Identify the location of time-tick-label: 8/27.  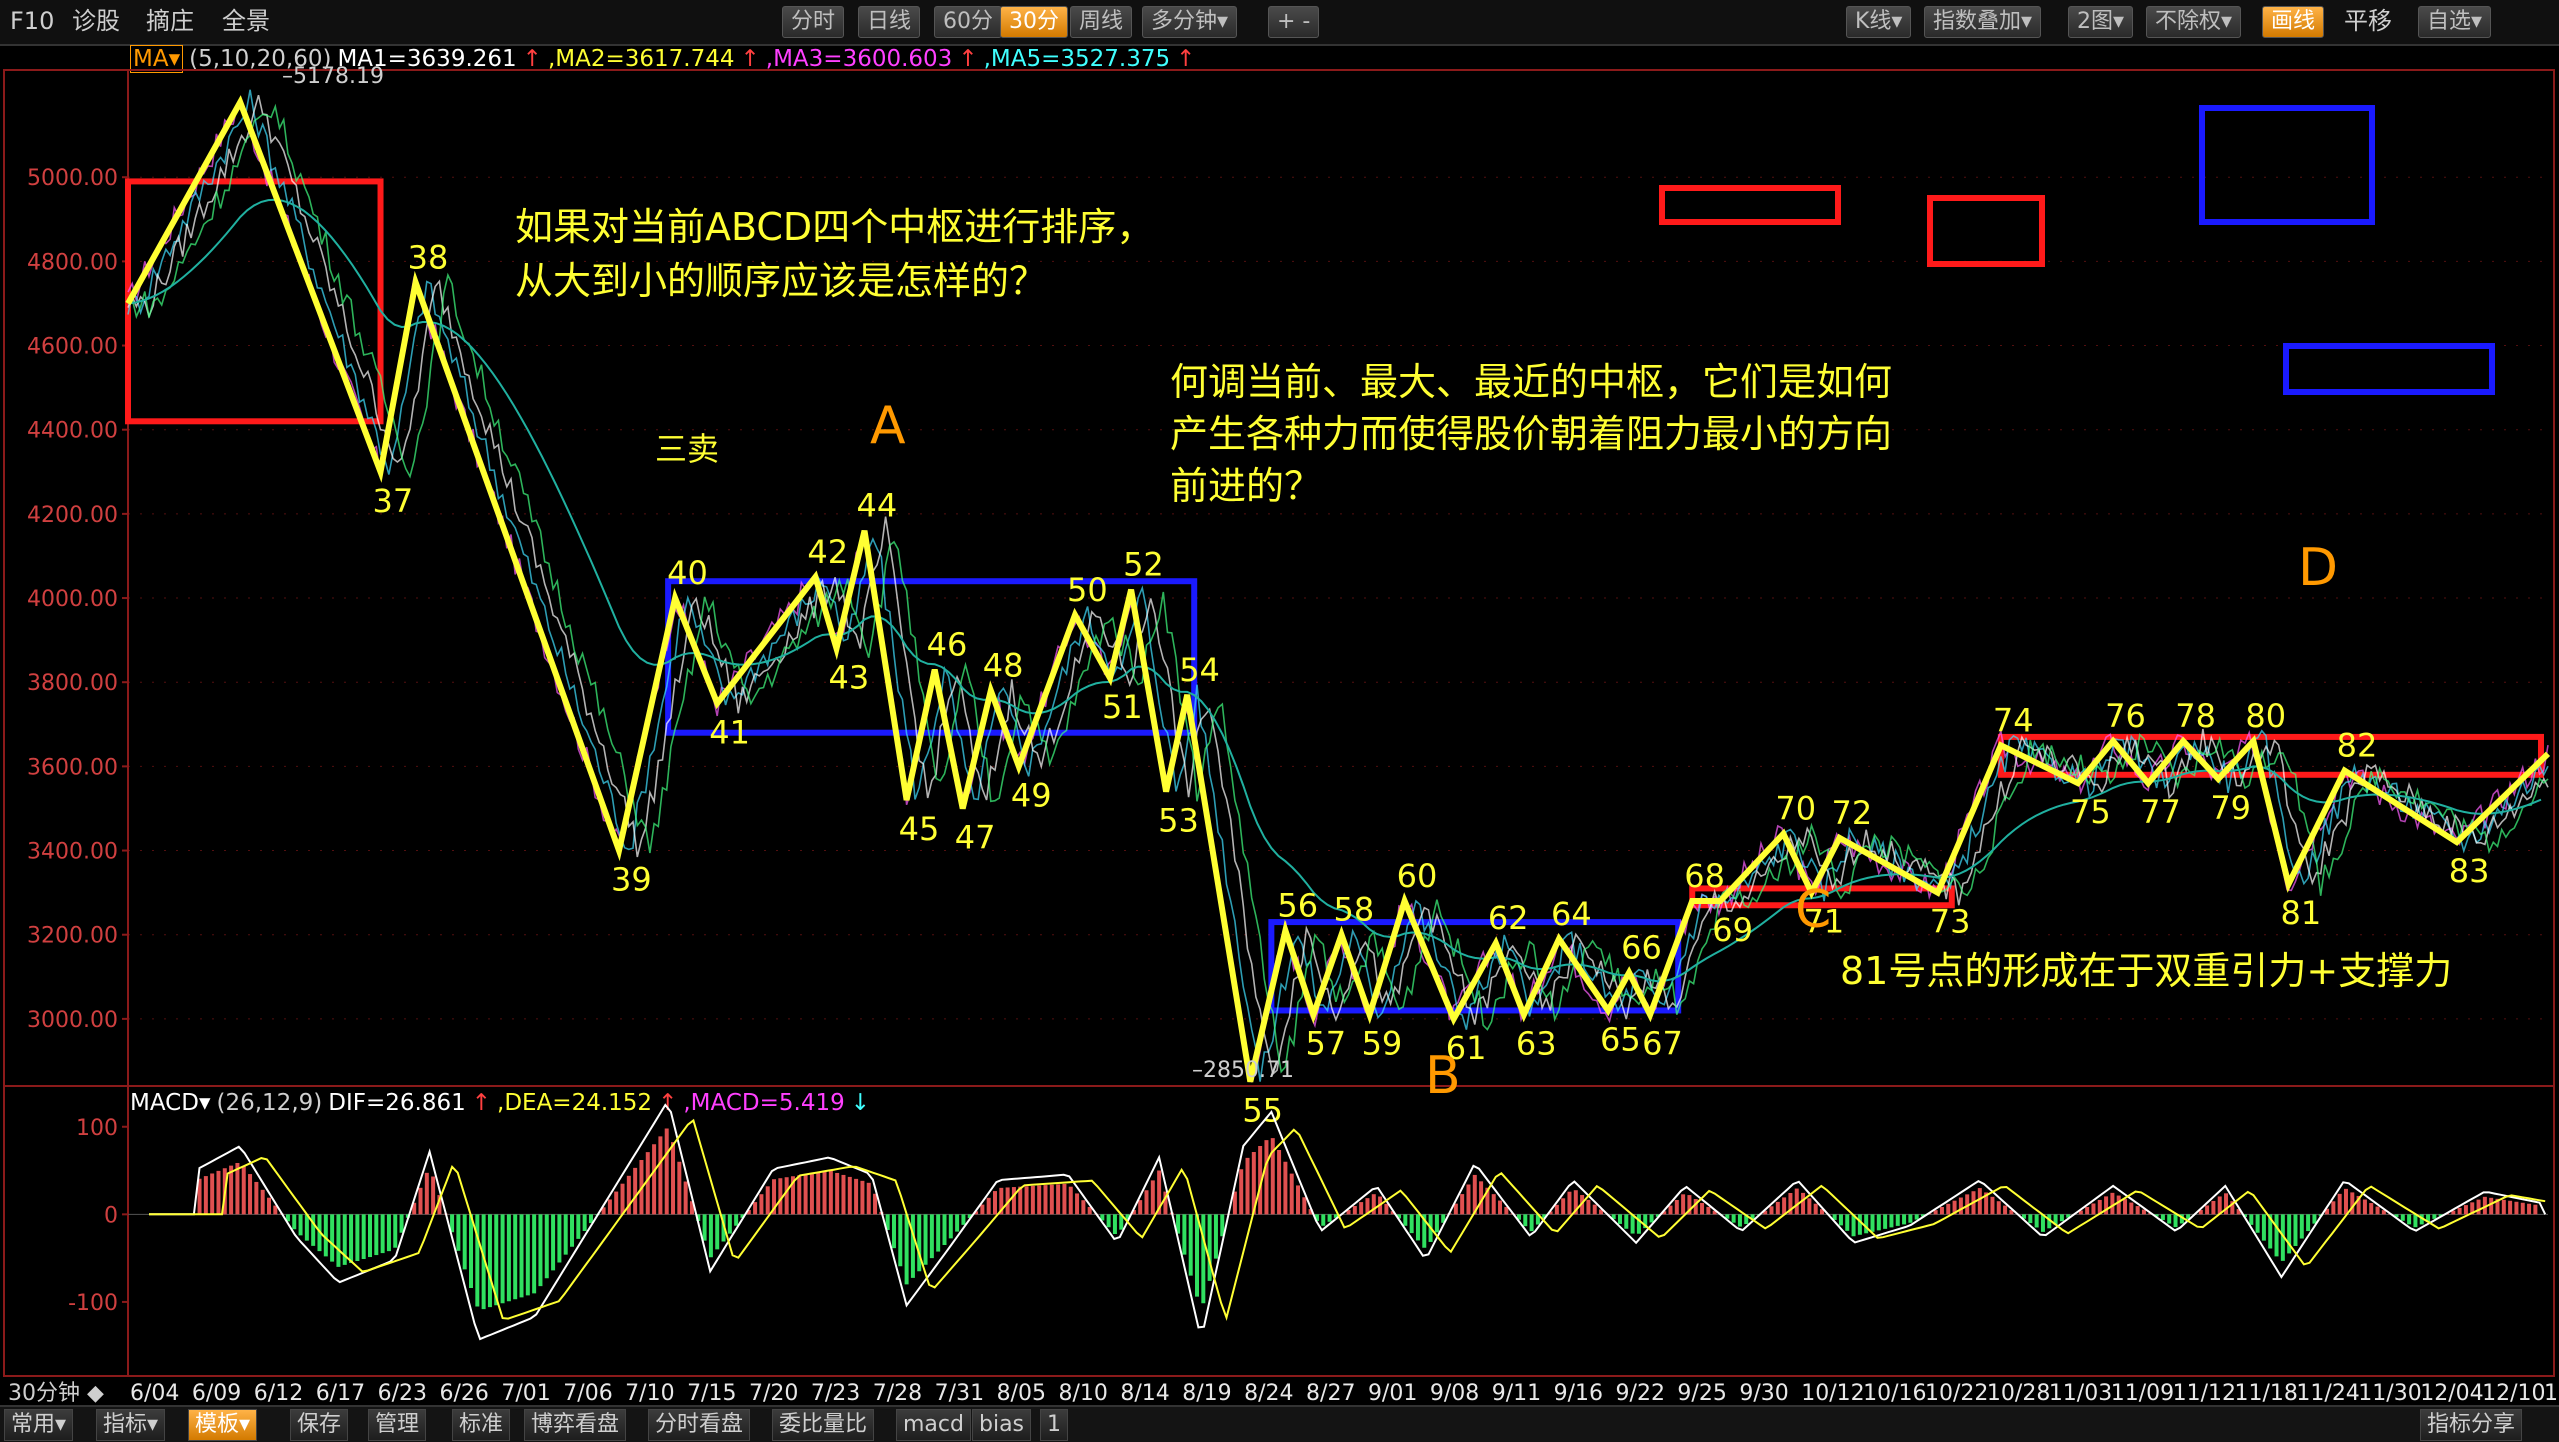
(1330, 1393).